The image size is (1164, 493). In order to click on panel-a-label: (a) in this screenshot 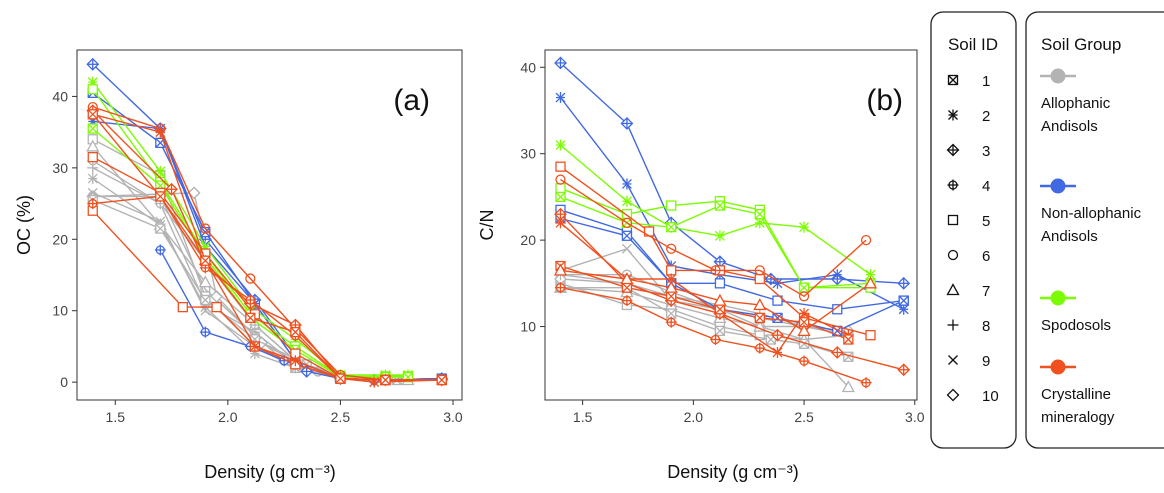, I will do `click(411, 100)`.